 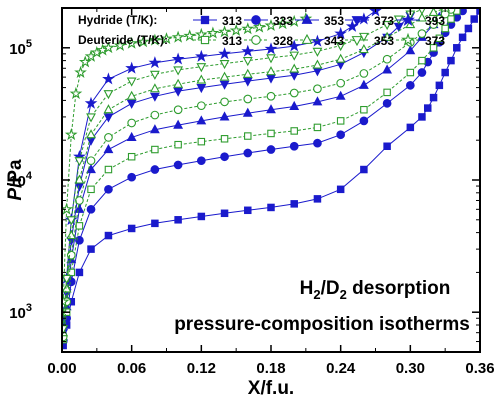 I want to click on legend-item-hydride-353: 353, so click(x=319, y=20).